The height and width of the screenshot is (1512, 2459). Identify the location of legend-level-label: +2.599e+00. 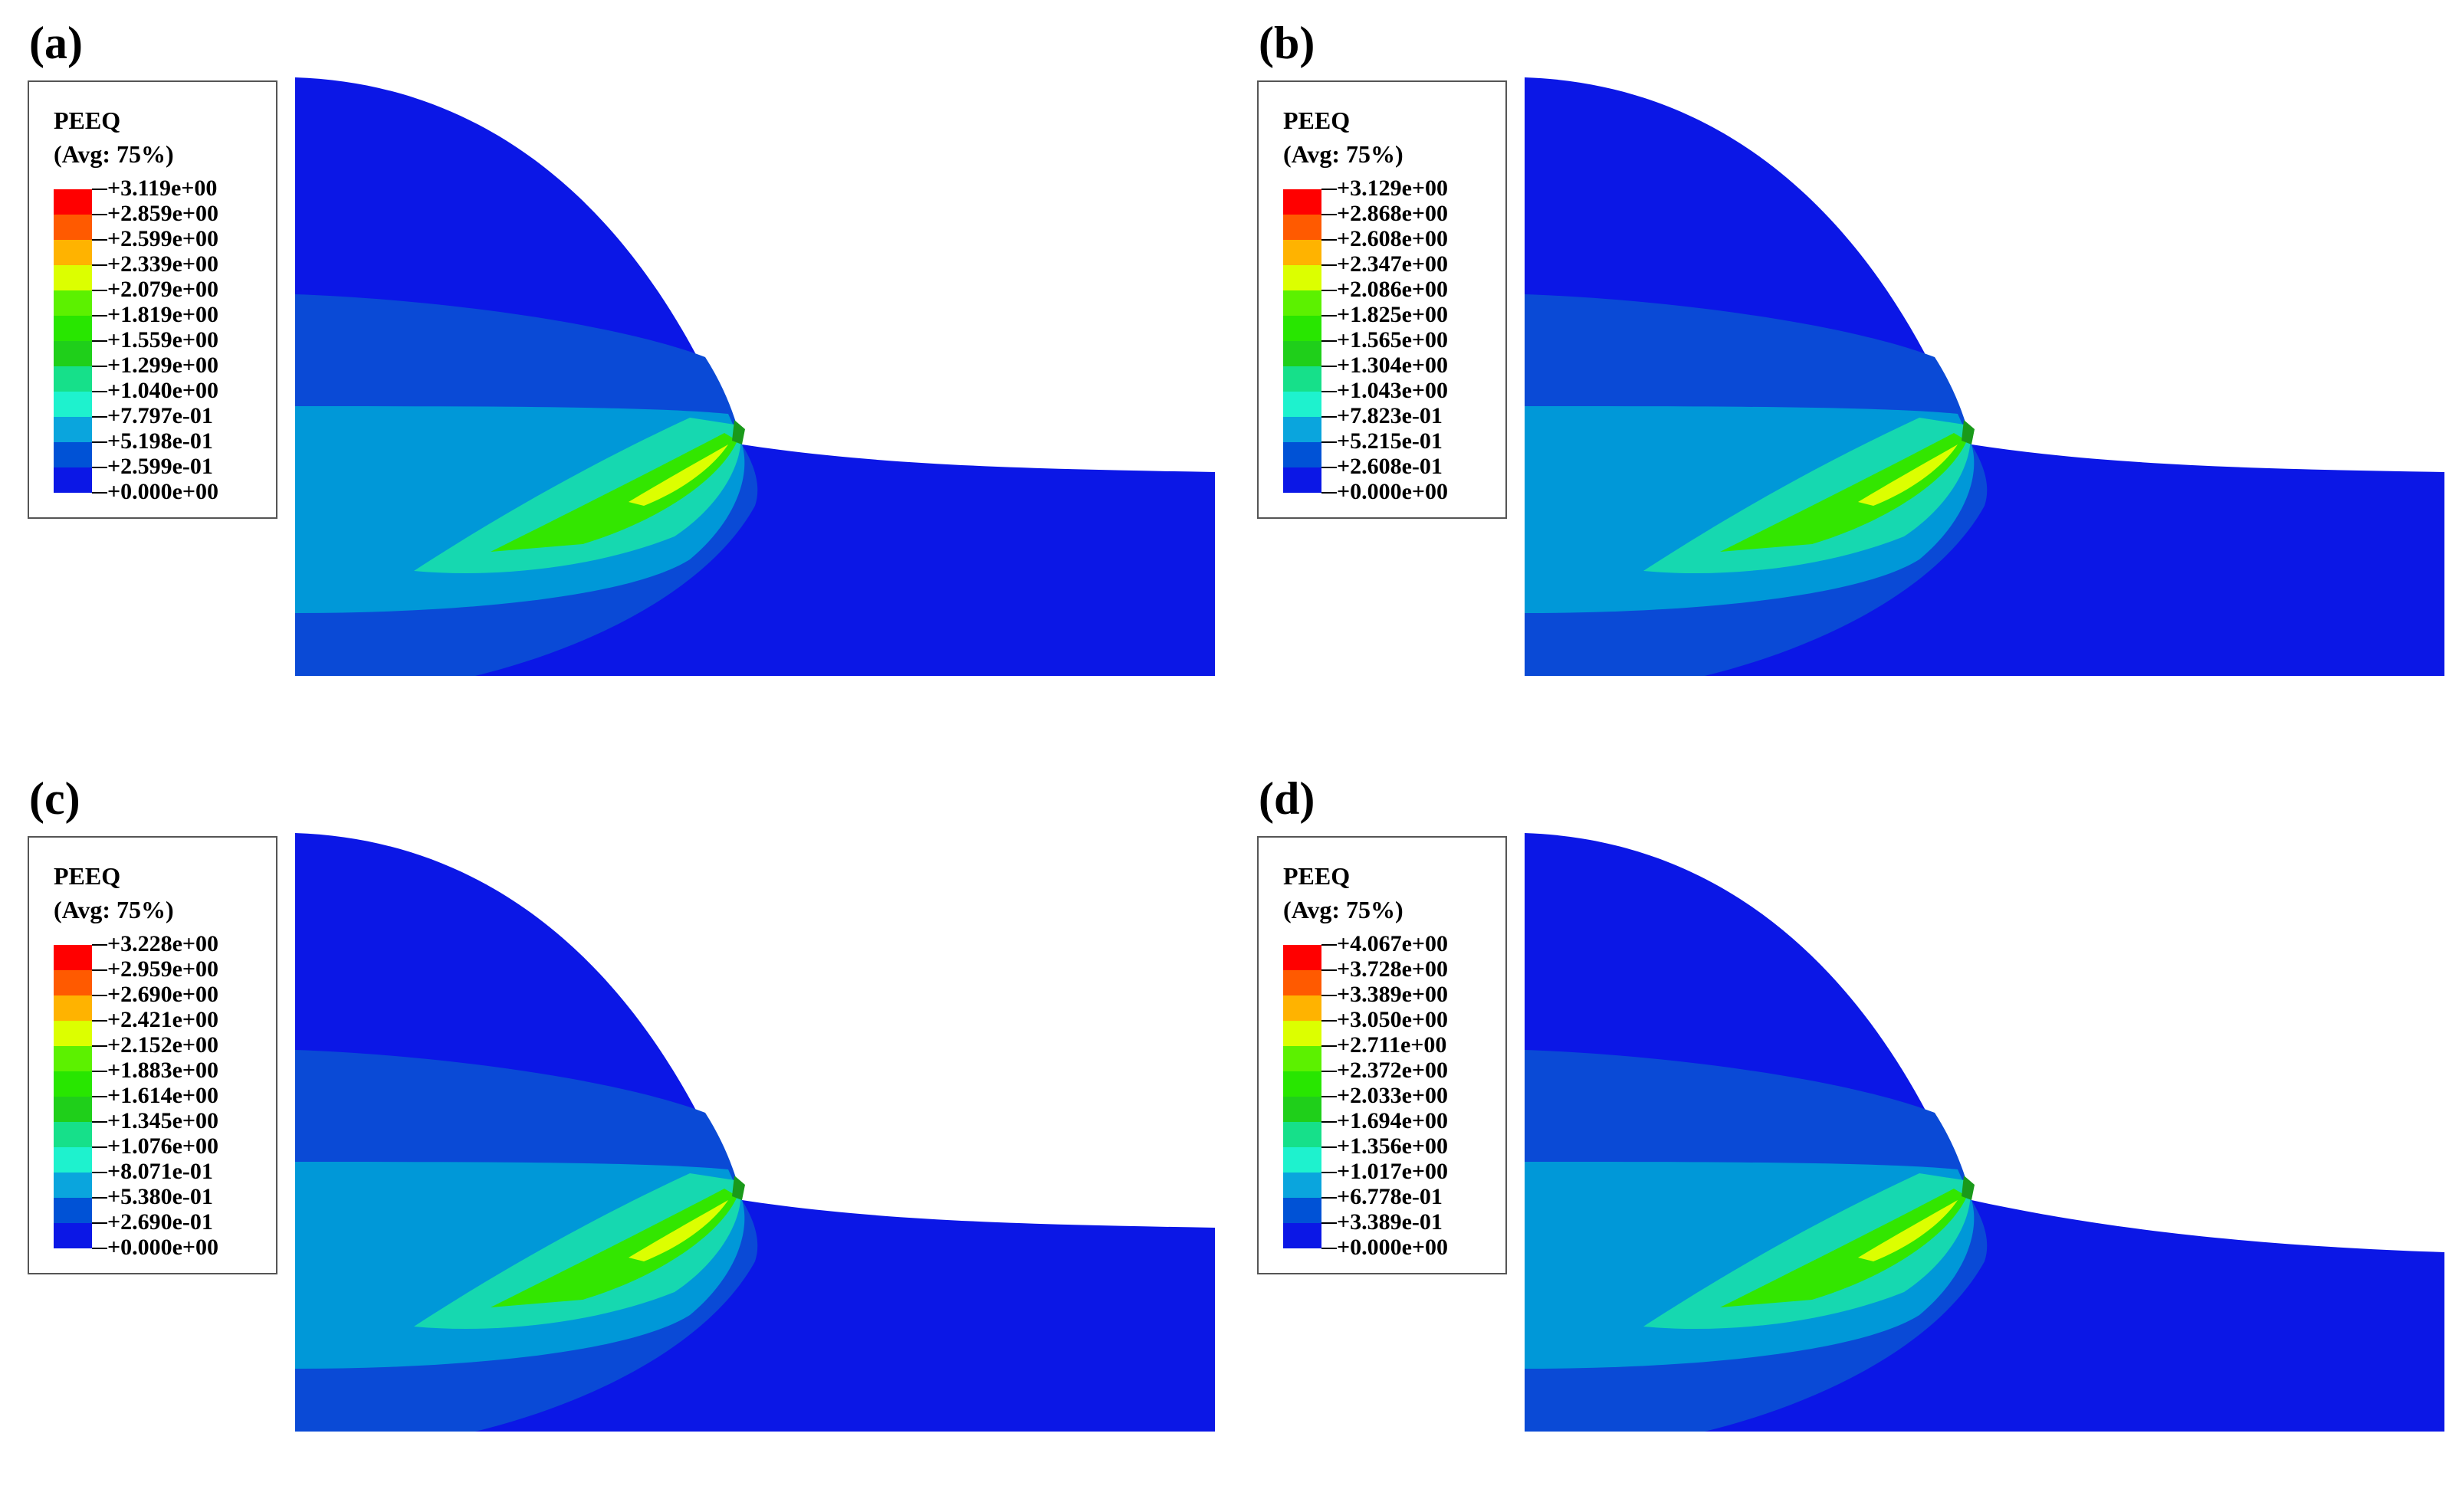
(163, 238).